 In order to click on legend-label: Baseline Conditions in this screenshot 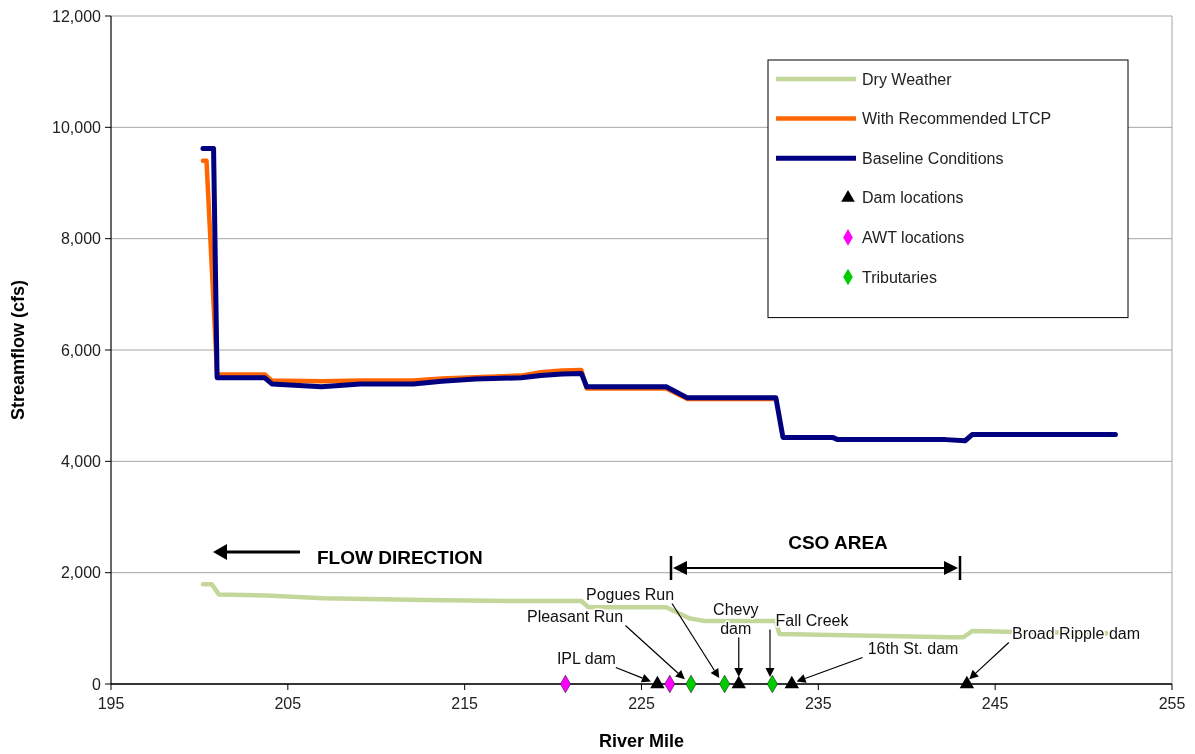, I will do `click(933, 158)`.